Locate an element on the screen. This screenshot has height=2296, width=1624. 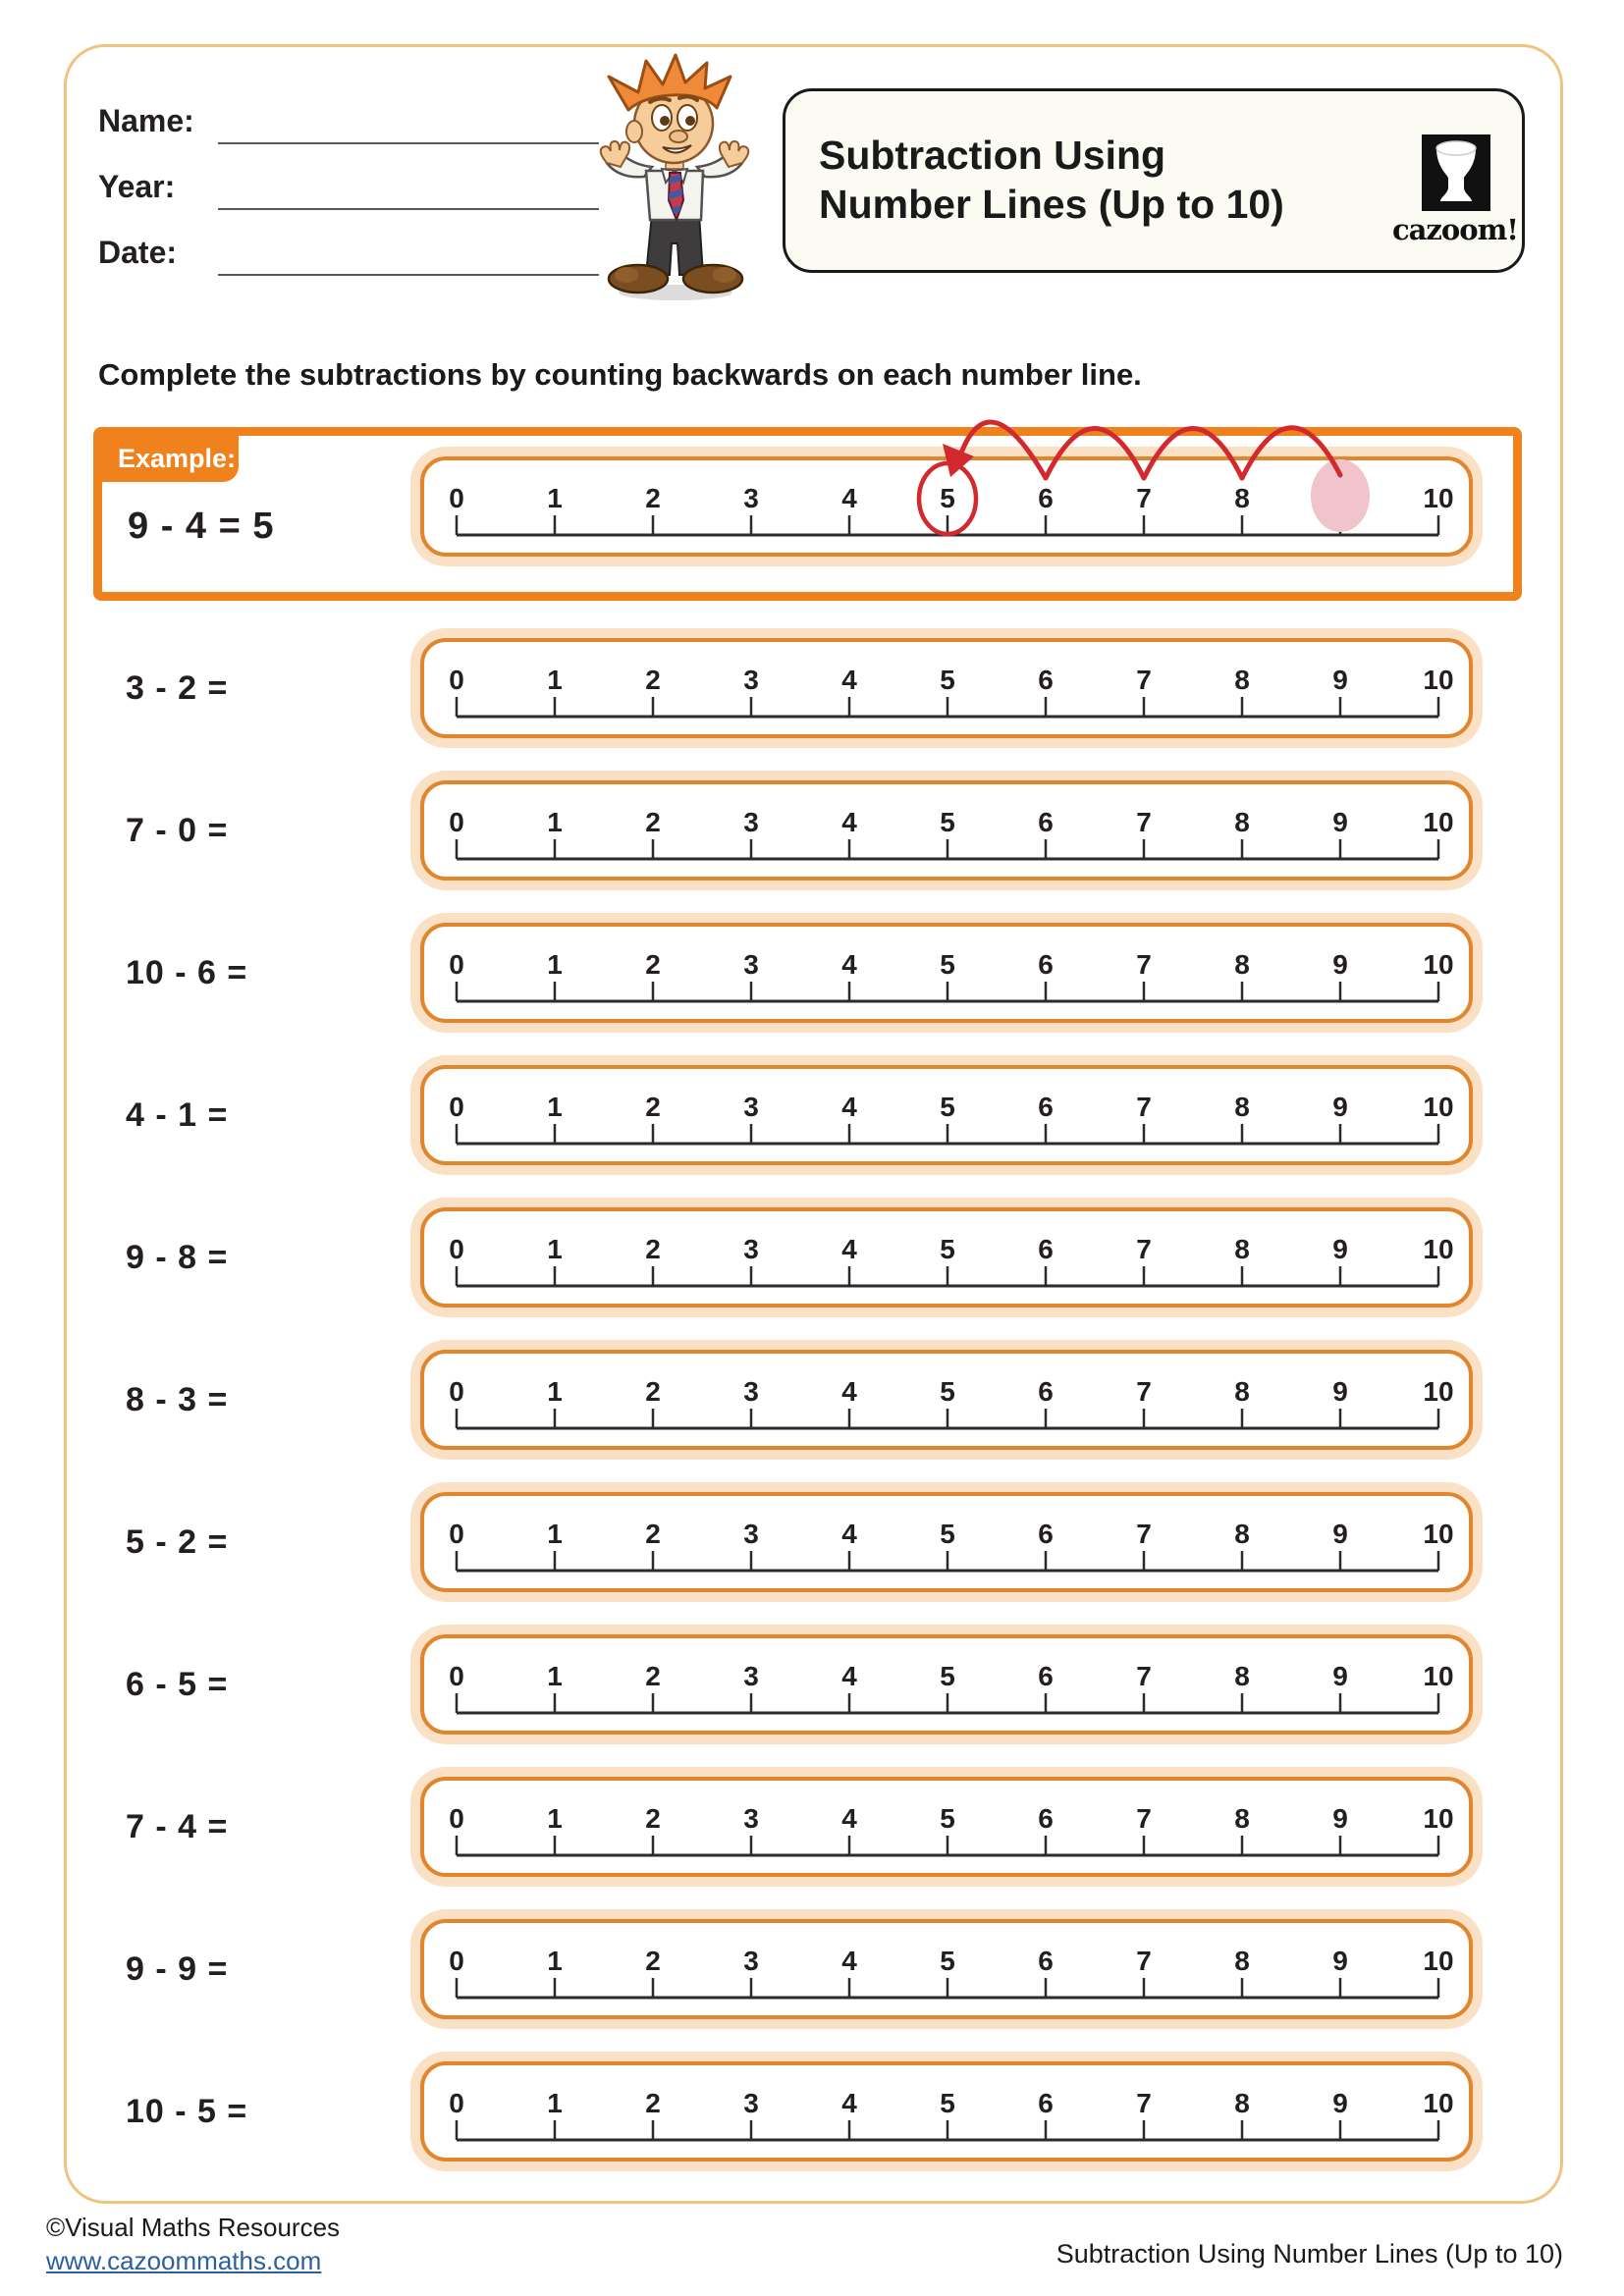
problem-row: 5 - 2 = 0 1 2 3 4 5 6 7 8 9 10 is located at coordinates (807, 1542).